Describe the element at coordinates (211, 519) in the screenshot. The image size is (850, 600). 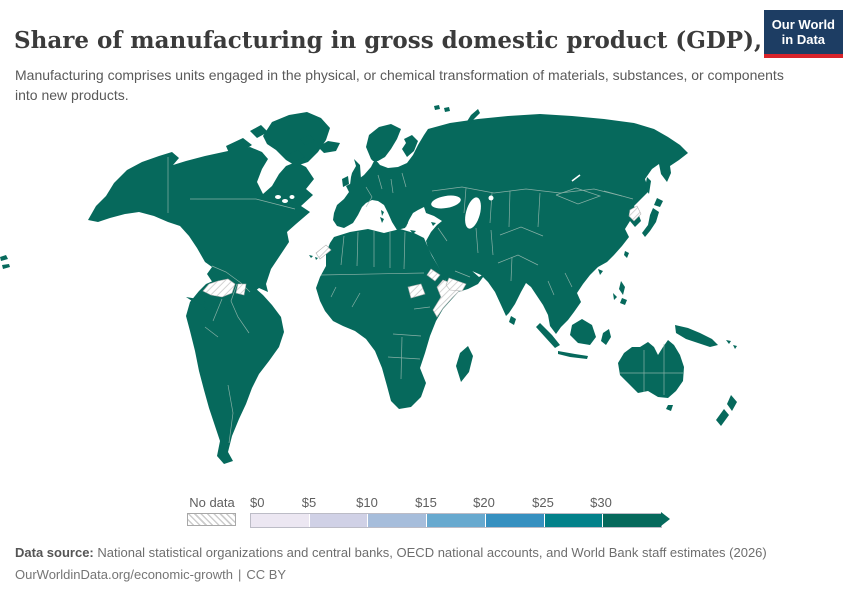
I see `no-data-swatch` at that location.